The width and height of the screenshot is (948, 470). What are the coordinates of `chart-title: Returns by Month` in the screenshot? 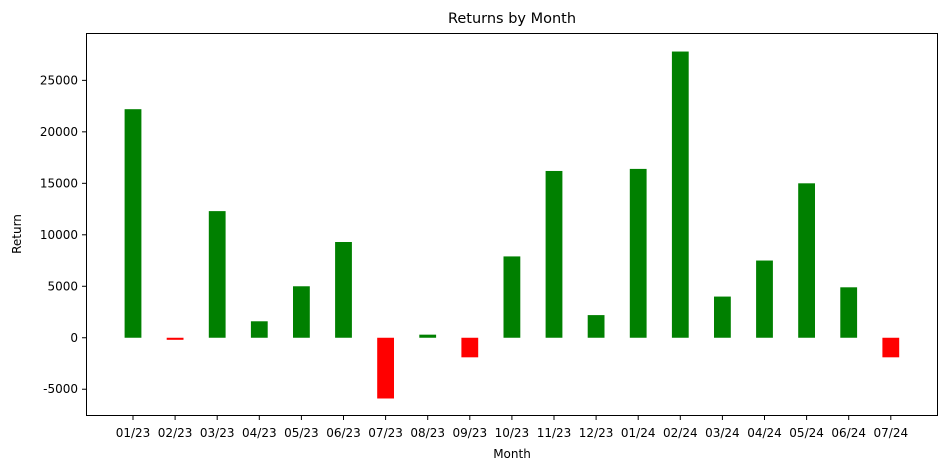 It's located at (512, 19).